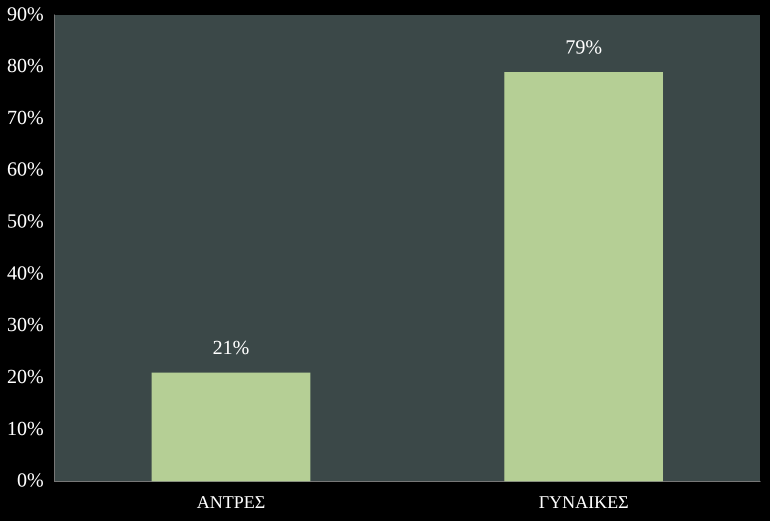 The height and width of the screenshot is (521, 770). I want to click on y-tick-label: 40%, so click(25, 273).